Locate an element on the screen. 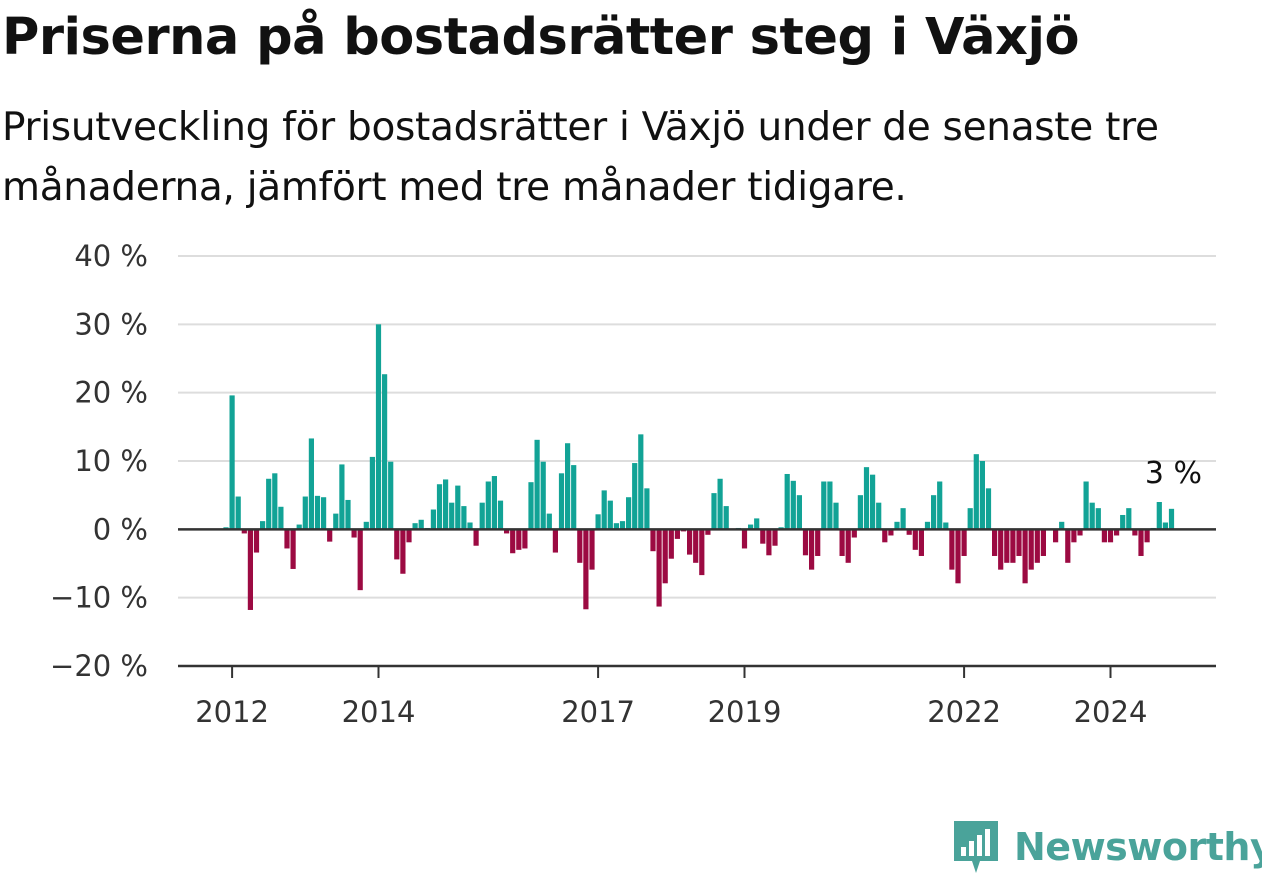 This screenshot has width=1262, height=879. latest-value-annotation: 3 % is located at coordinates (1173, 473).